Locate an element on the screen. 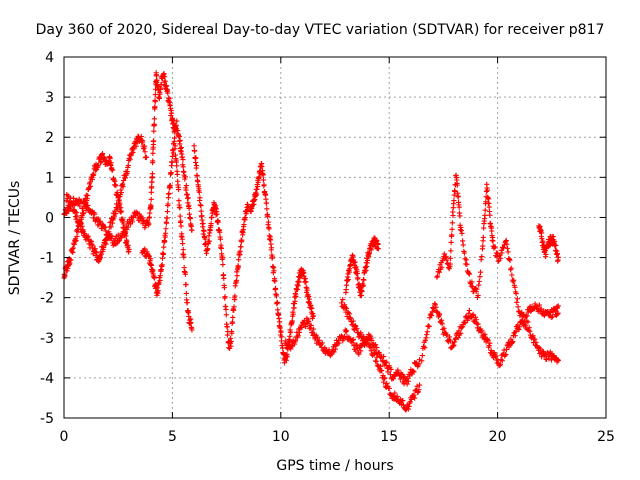 Image resolution: width=640 pixels, height=480 pixels. y-axis-label: SDTVAR / TECUs is located at coordinates (15, 238).